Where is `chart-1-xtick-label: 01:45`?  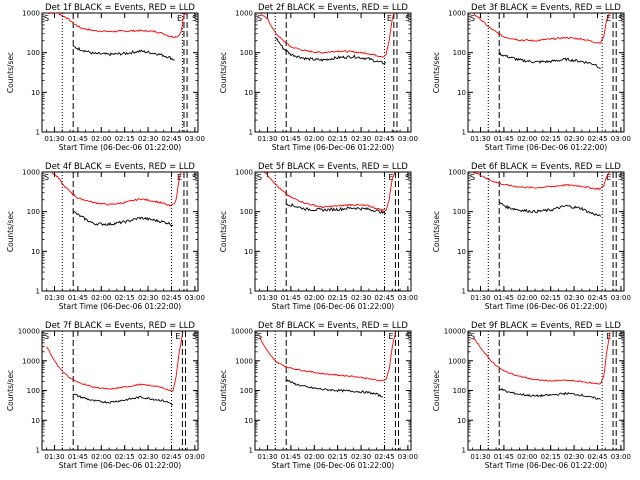 chart-1-xtick-label: 01:45 is located at coordinates (78, 139).